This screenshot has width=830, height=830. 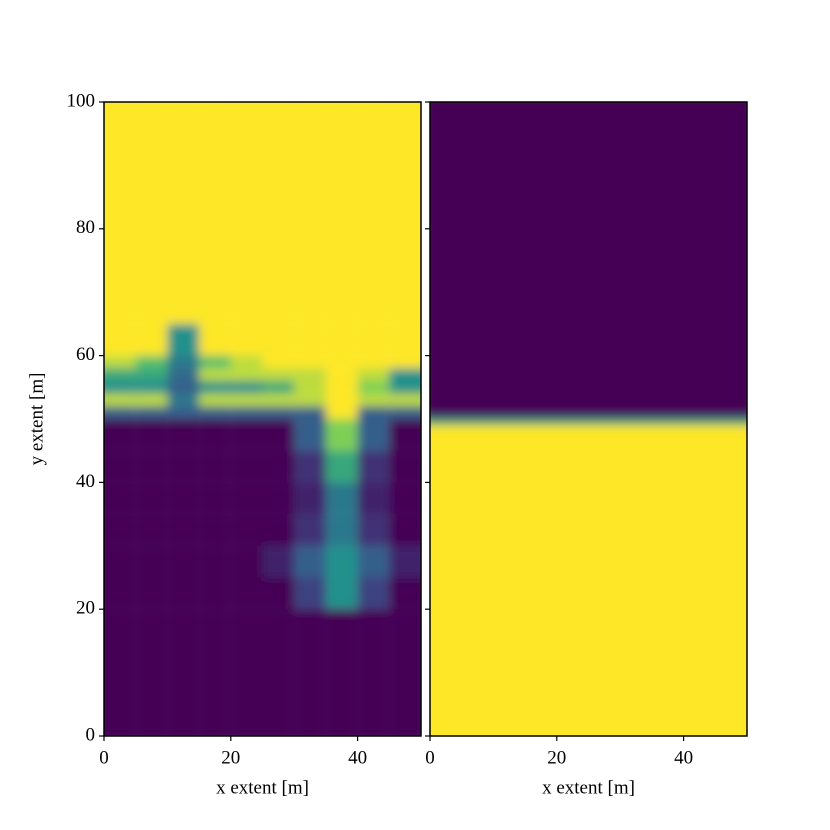 What do you see at coordinates (85, 608) in the screenshot?
I see `y-tick-label: 20` at bounding box center [85, 608].